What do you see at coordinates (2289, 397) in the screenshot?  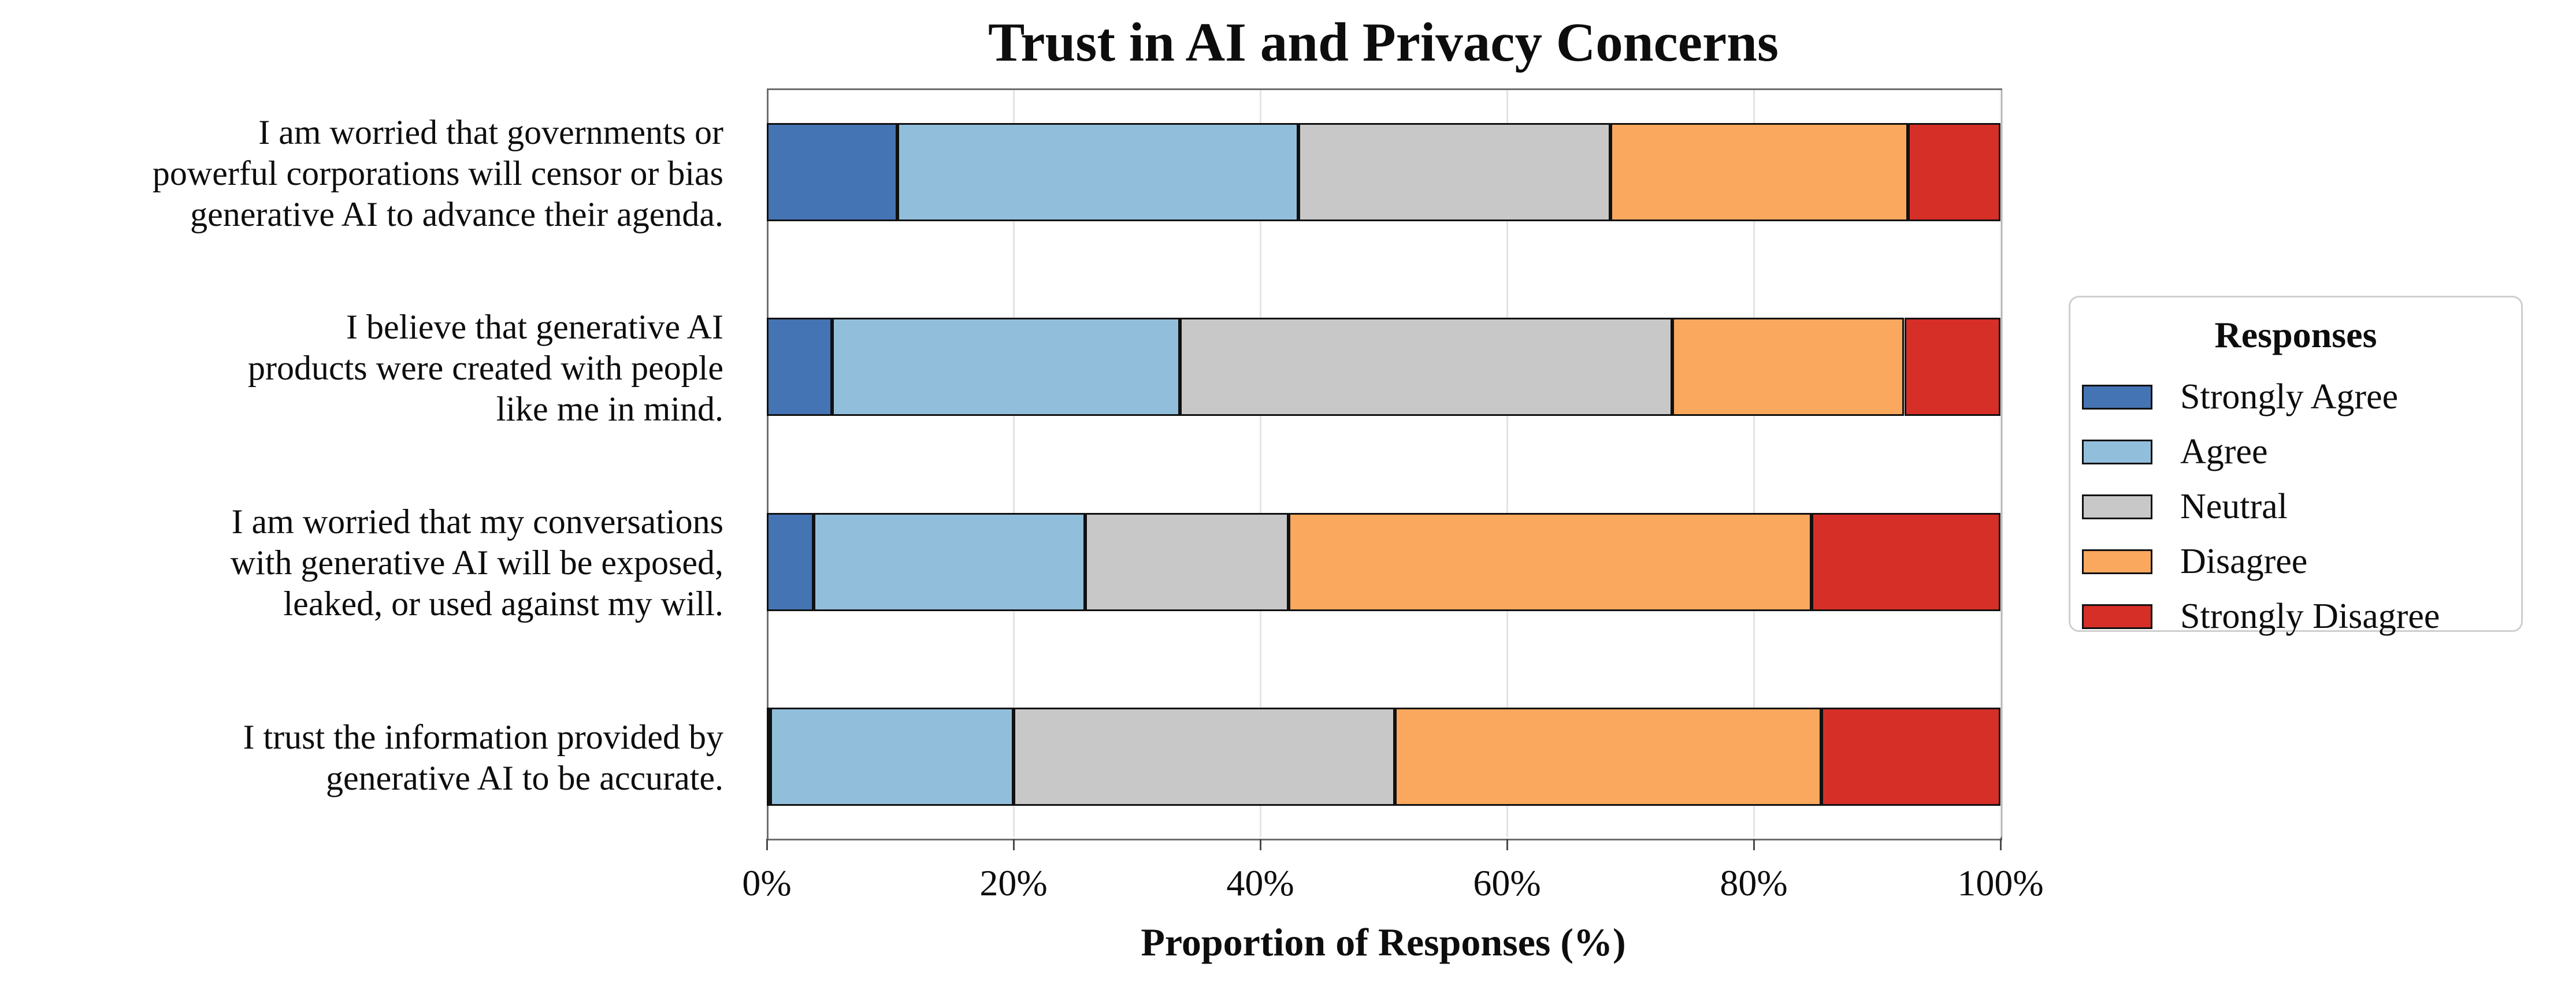 I see `legend-item-label: Strongly Agree` at bounding box center [2289, 397].